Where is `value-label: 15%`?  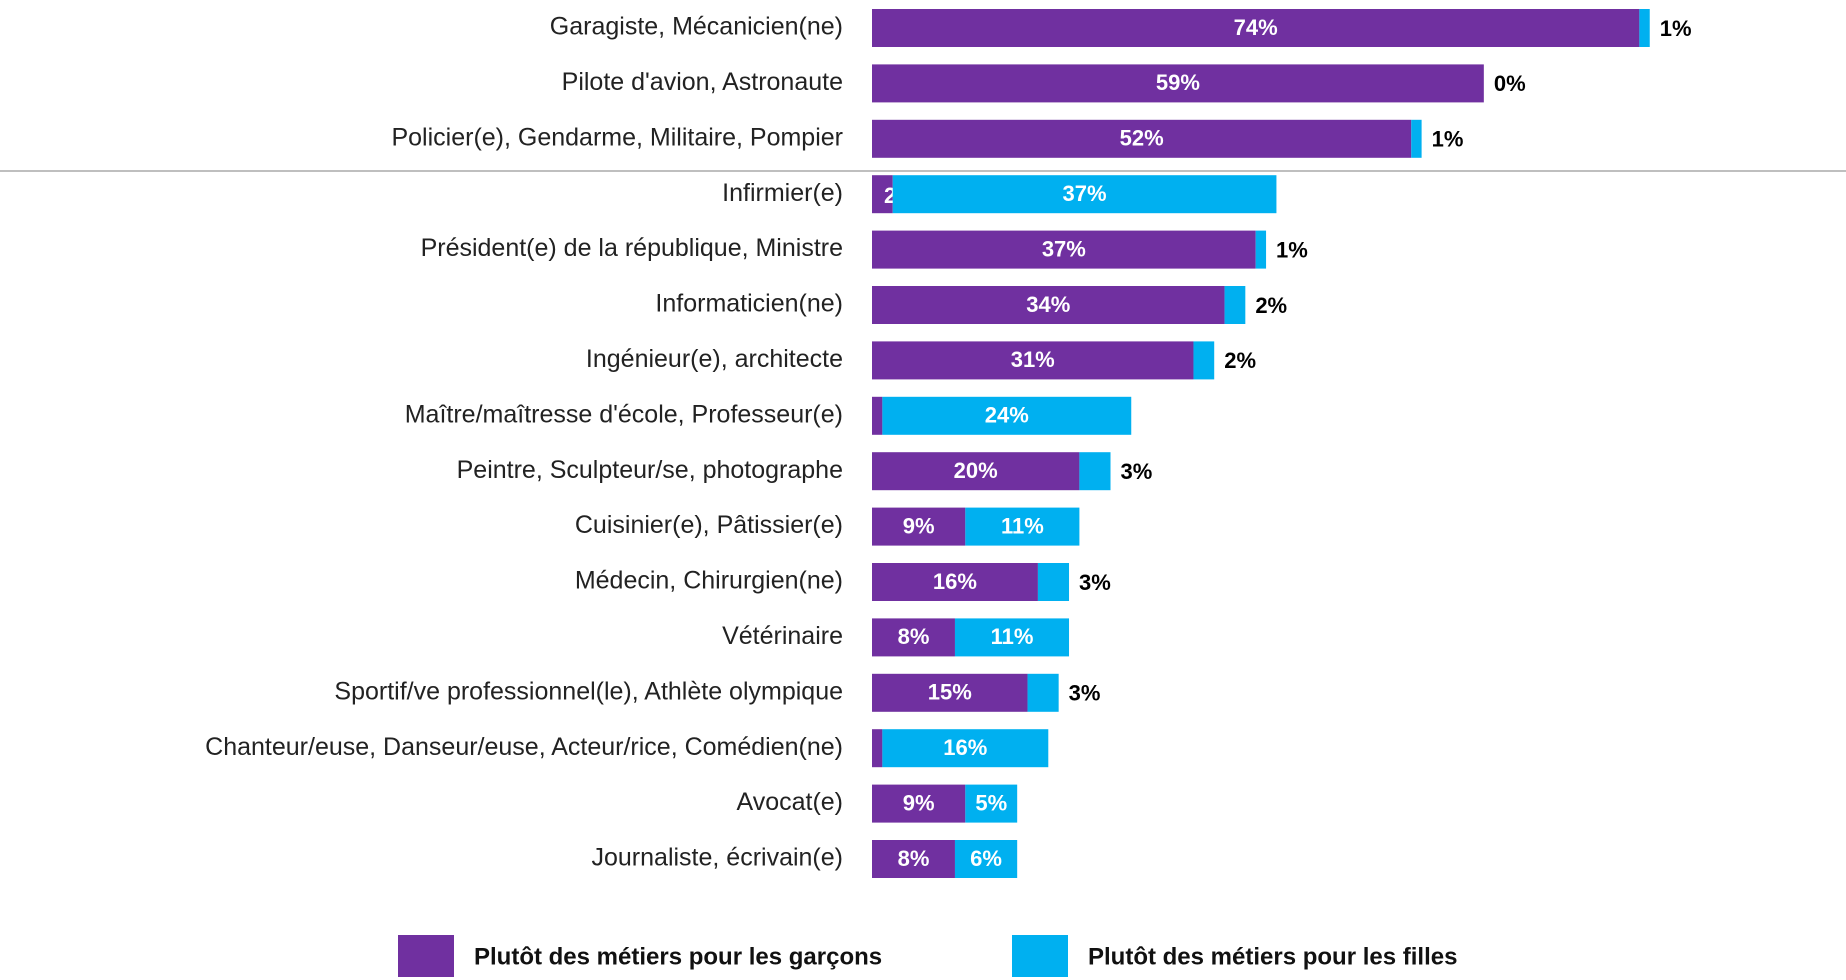
value-label: 15% is located at coordinates (950, 692).